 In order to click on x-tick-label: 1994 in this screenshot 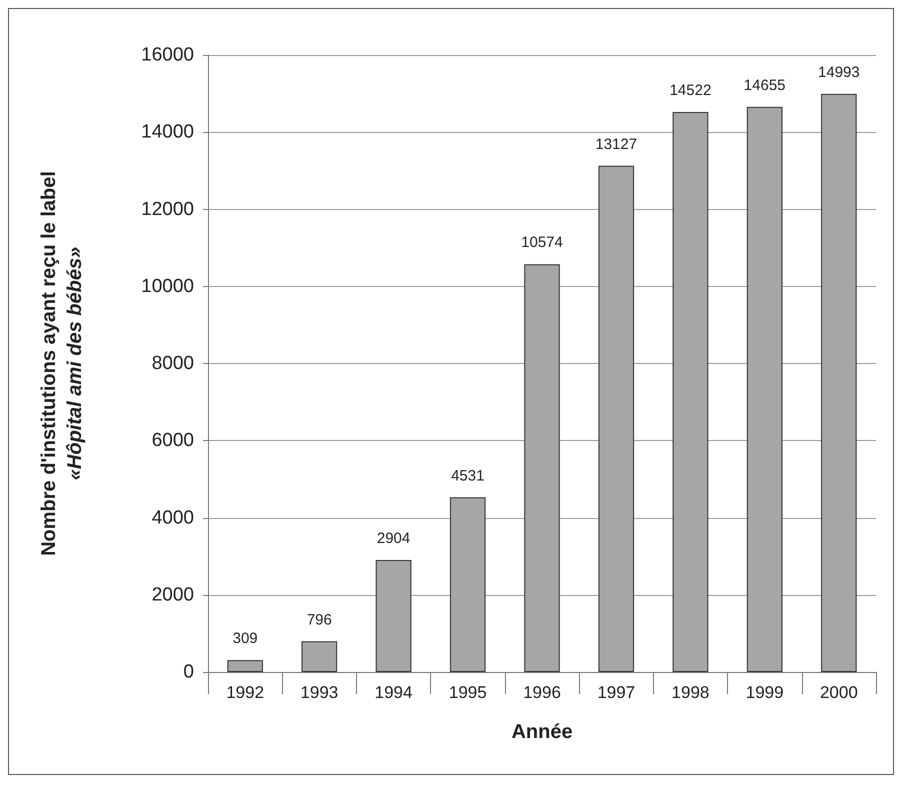, I will do `click(393, 692)`.